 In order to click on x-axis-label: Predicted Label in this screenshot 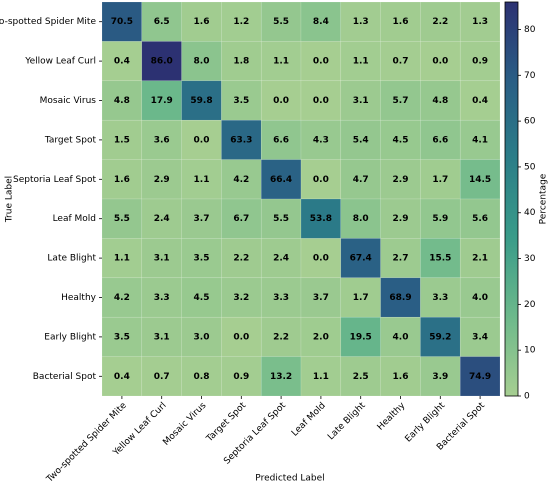, I will do `click(289, 479)`.